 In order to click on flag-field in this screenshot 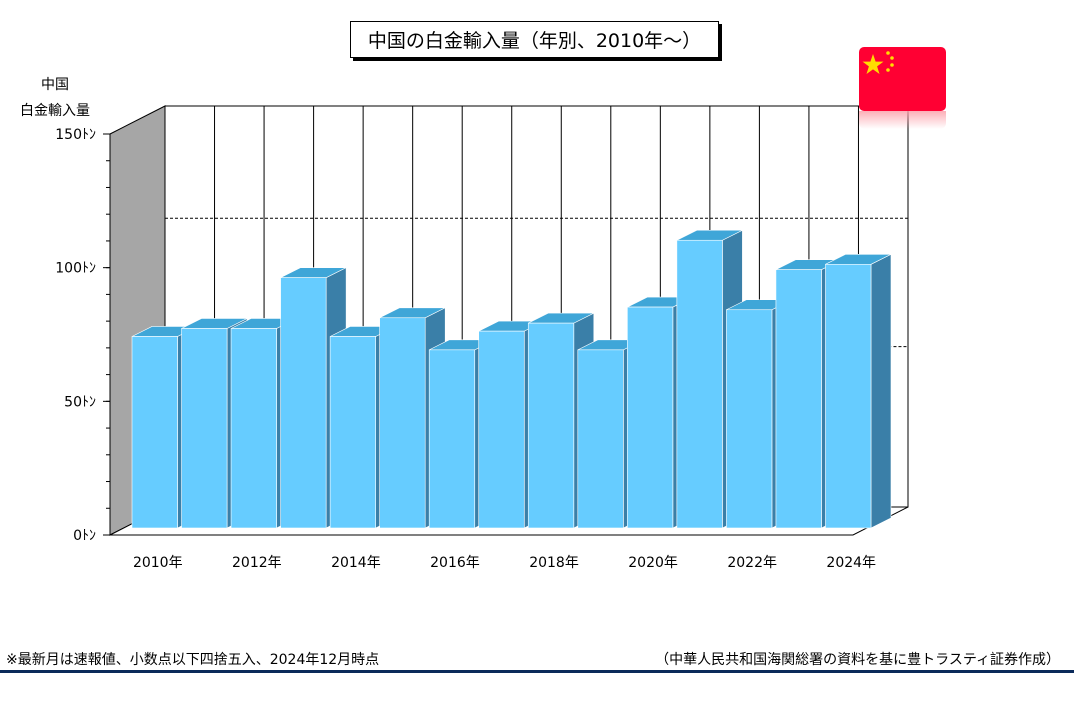, I will do `click(902, 79)`.